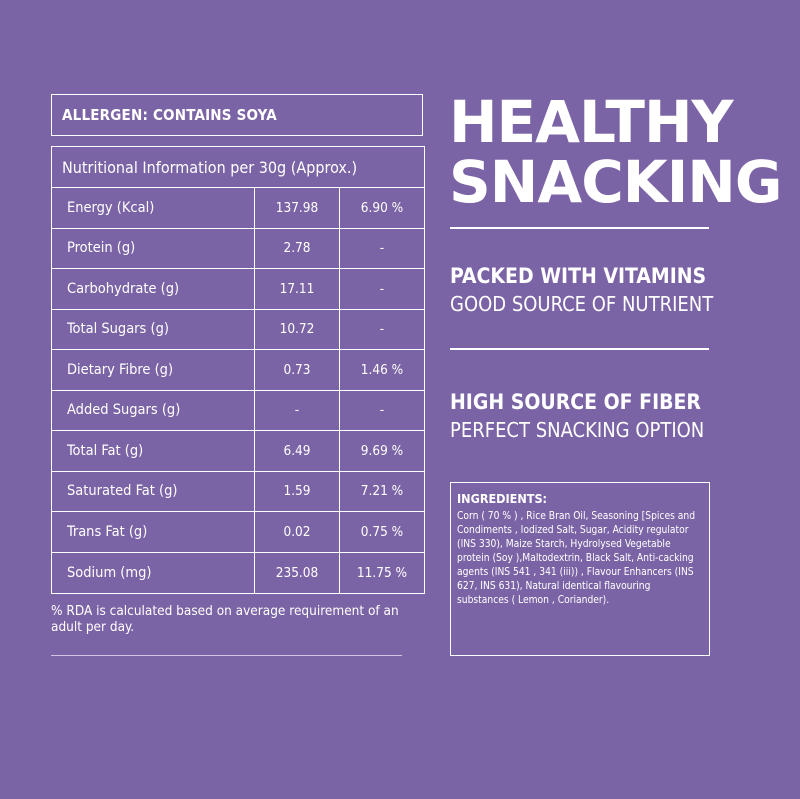 The height and width of the screenshot is (799, 800). I want to click on feature-title-fiber: HIGH SOURCE OF FIBER, so click(575, 402).